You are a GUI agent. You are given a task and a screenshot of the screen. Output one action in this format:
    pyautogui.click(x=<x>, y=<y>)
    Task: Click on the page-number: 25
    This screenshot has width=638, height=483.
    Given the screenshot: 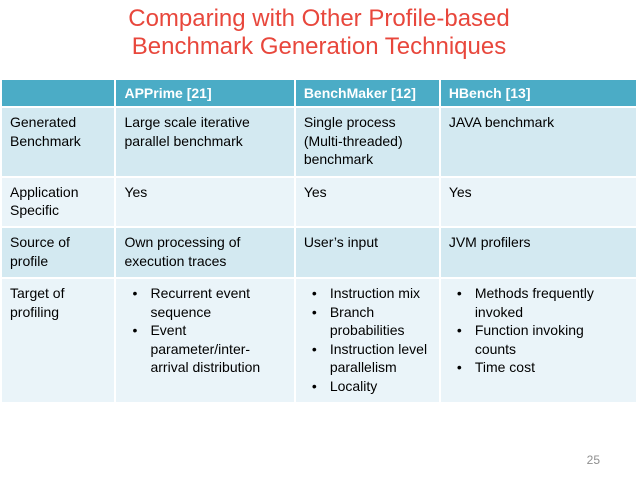 What is the action you would take?
    pyautogui.click(x=593, y=460)
    